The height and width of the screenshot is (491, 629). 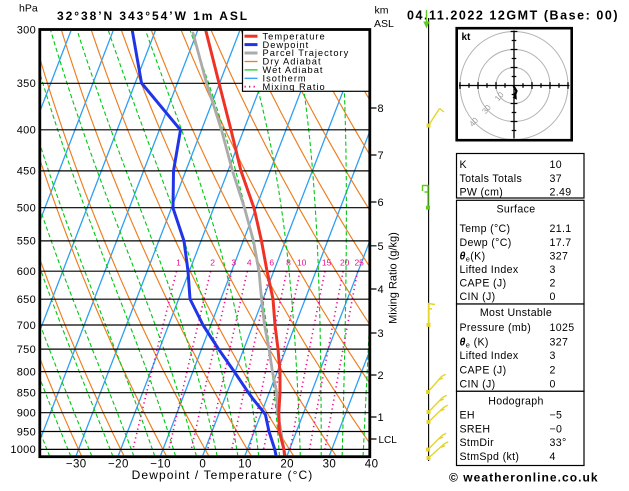 What do you see at coordinates (26, 394) in the screenshot?
I see `svg-text: 850` at bounding box center [26, 394].